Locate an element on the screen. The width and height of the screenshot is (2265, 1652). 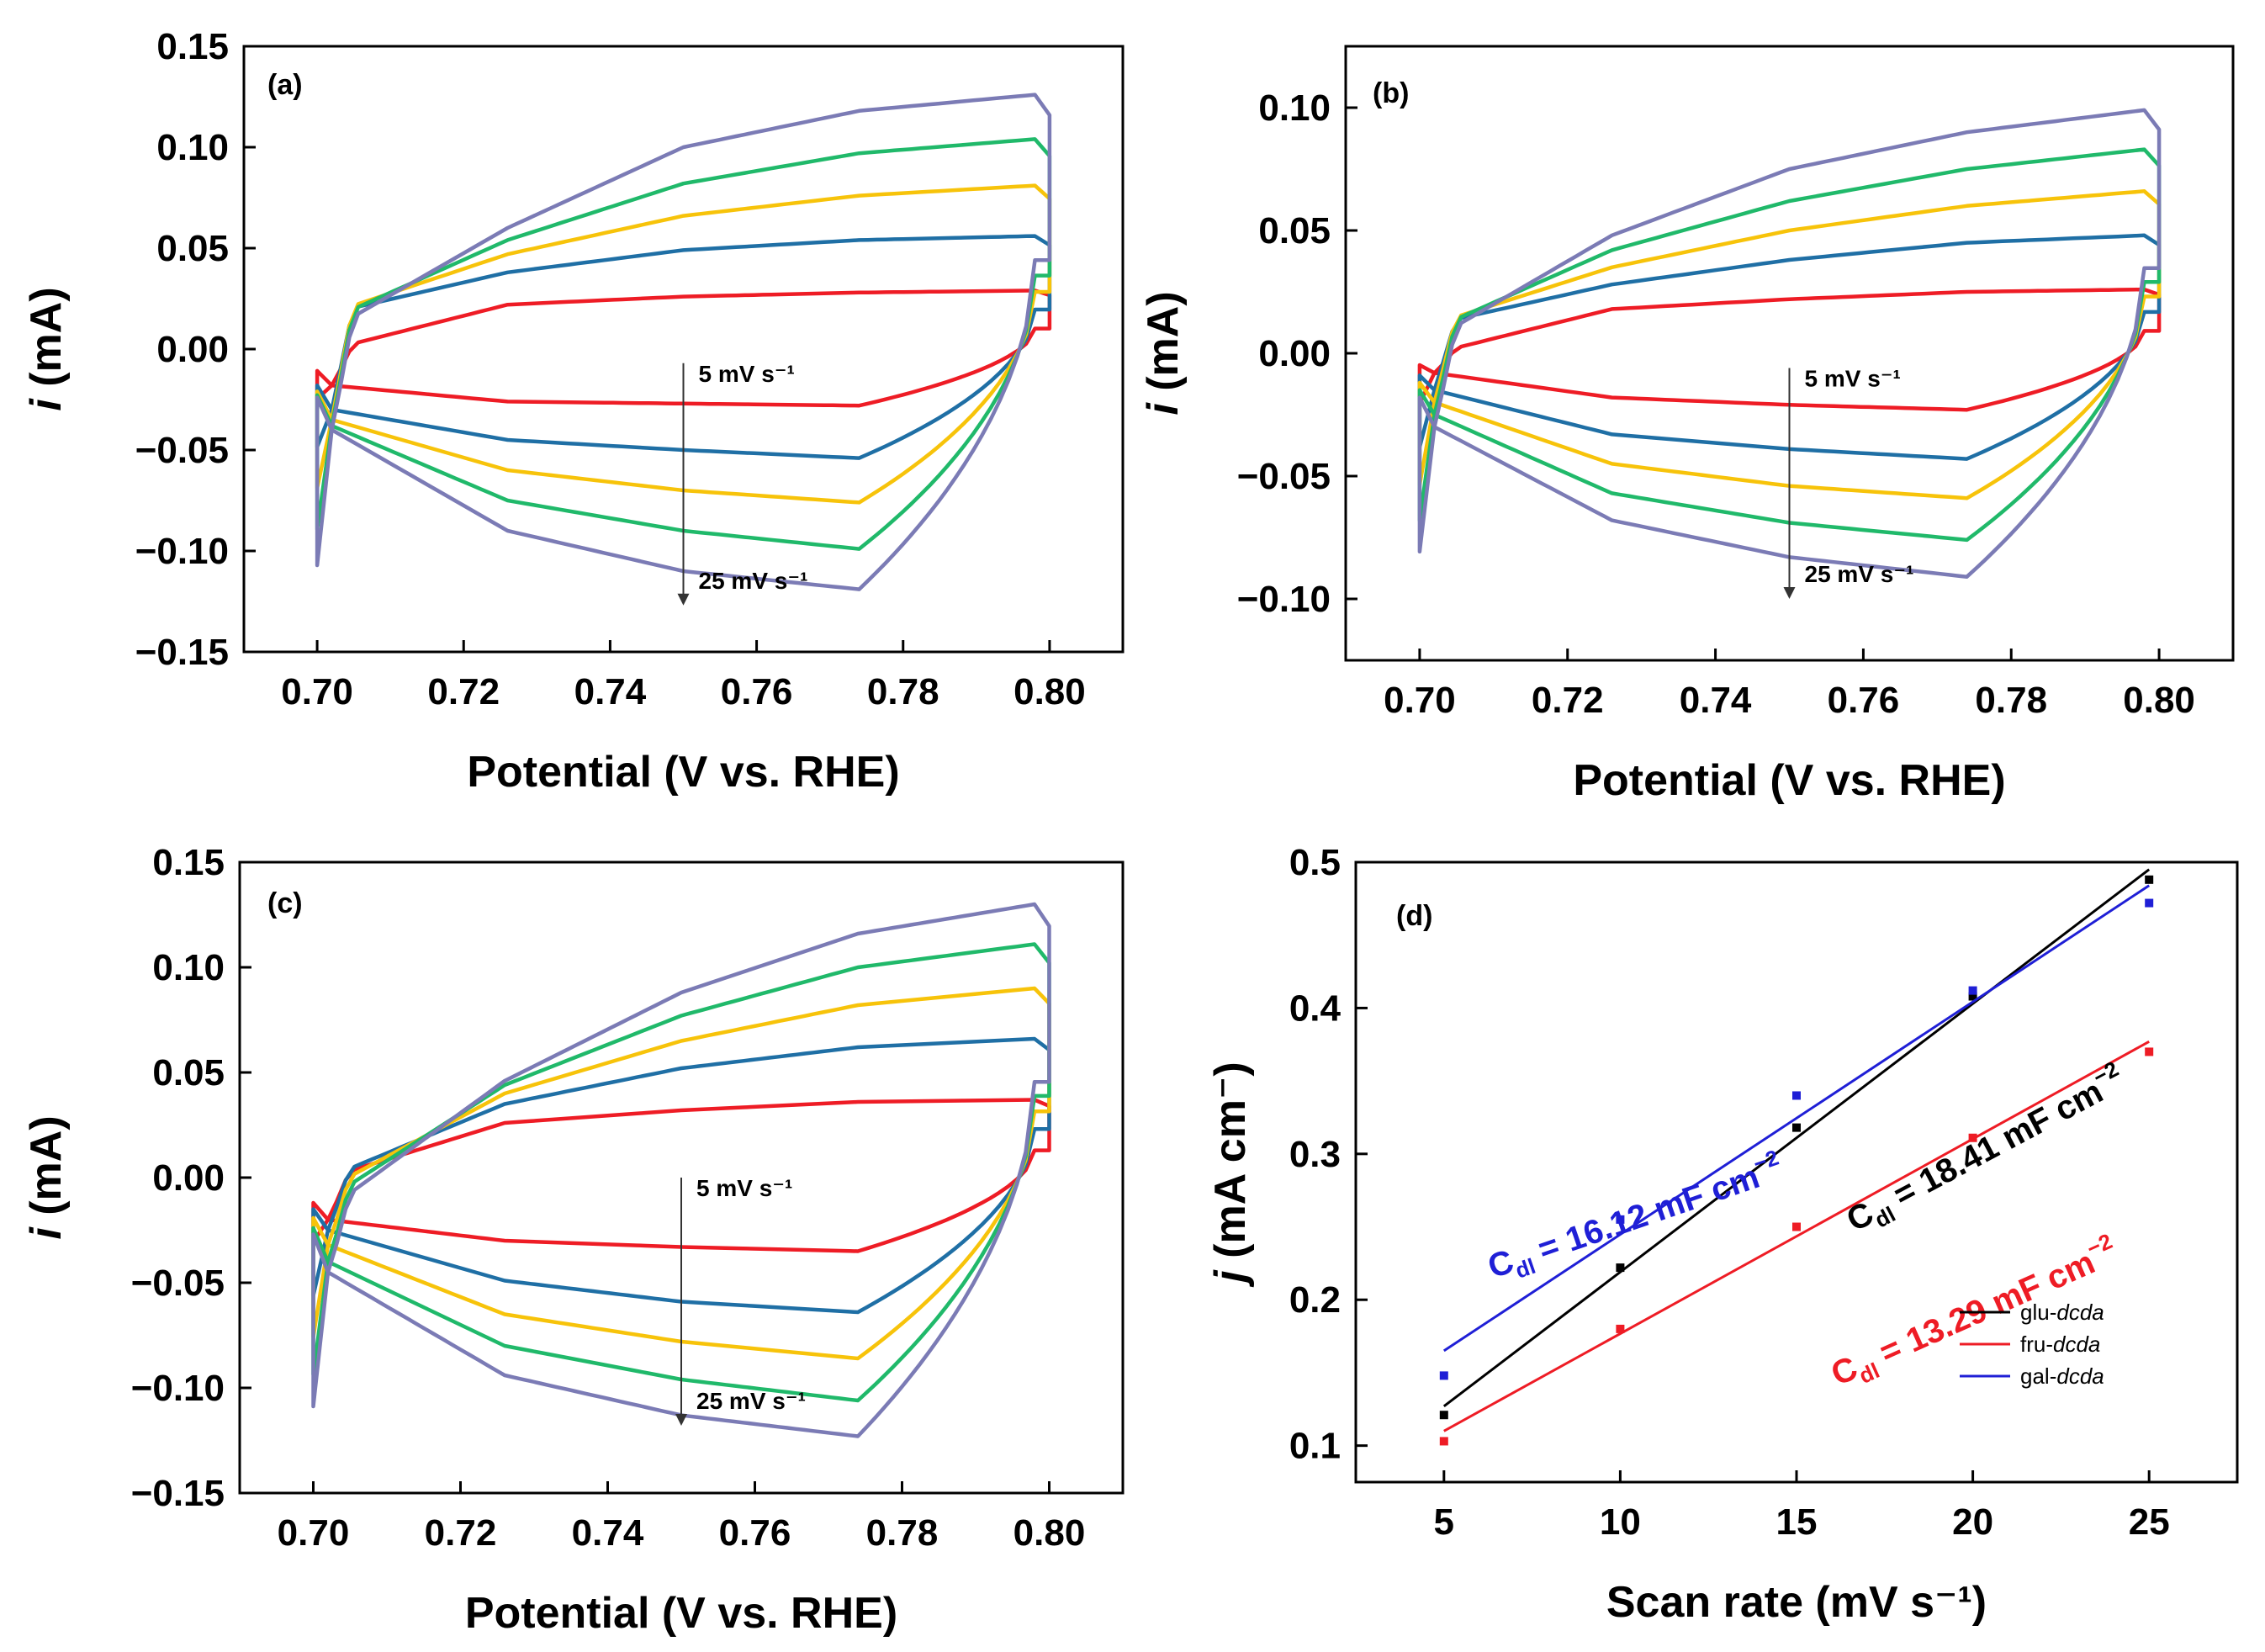
panel-label: (a) is located at coordinates (285, 85).